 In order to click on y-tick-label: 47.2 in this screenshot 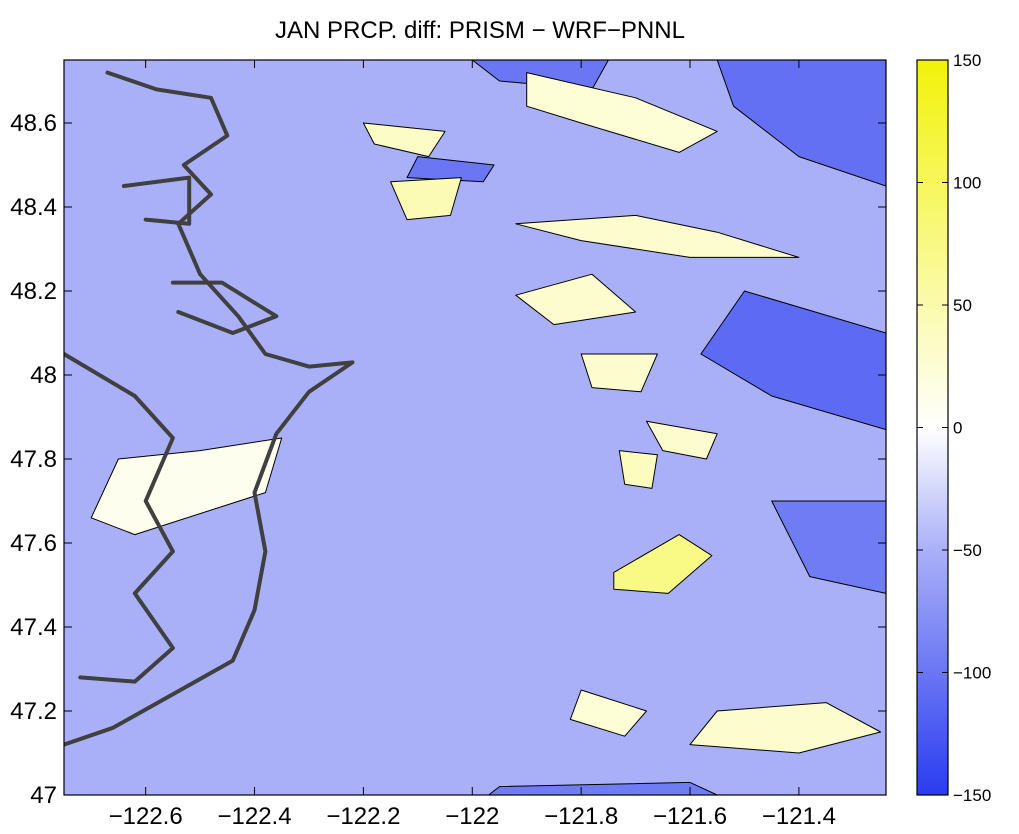, I will do `click(33, 711)`.